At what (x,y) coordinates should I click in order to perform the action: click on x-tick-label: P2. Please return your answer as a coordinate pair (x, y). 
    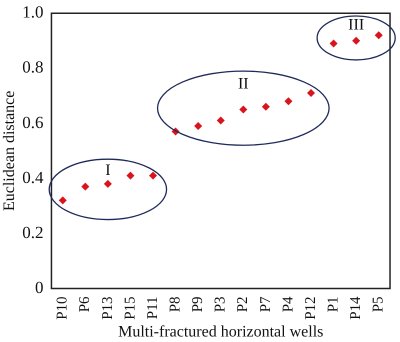
    Looking at the image, I should click on (243, 304).